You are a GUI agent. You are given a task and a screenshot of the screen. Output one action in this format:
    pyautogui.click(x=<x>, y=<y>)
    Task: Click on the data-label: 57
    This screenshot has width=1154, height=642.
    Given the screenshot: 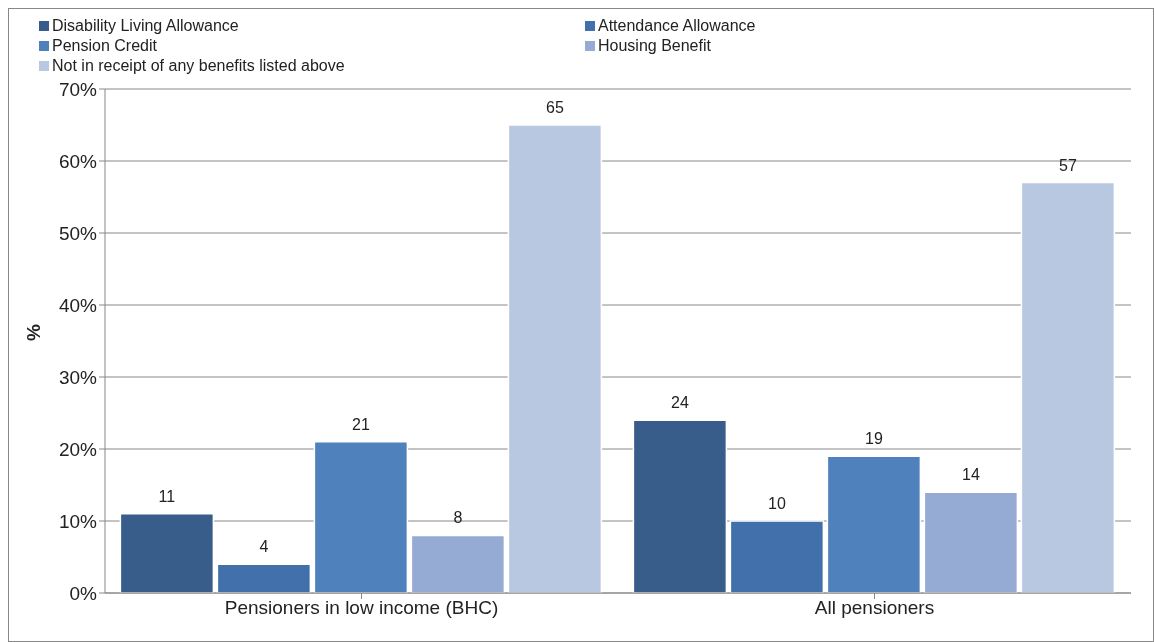 What is the action you would take?
    pyautogui.click(x=1067, y=165)
    